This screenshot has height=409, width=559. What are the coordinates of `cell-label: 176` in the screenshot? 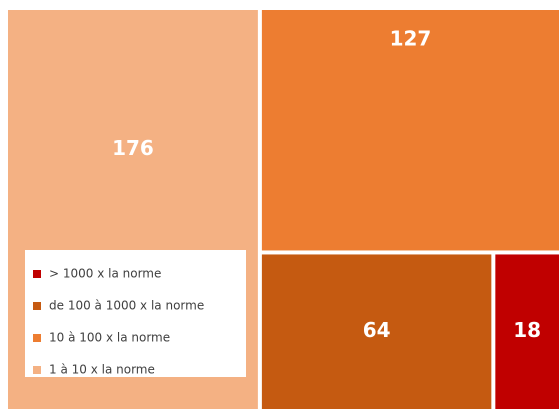 It's located at (133, 148).